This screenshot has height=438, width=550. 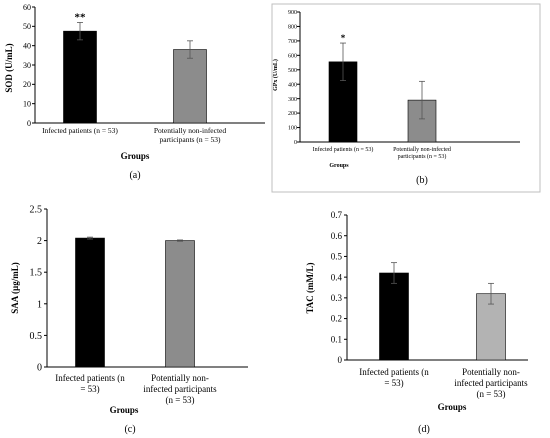 What do you see at coordinates (292, 42) in the screenshot?
I see `y-tick-label: 700` at bounding box center [292, 42].